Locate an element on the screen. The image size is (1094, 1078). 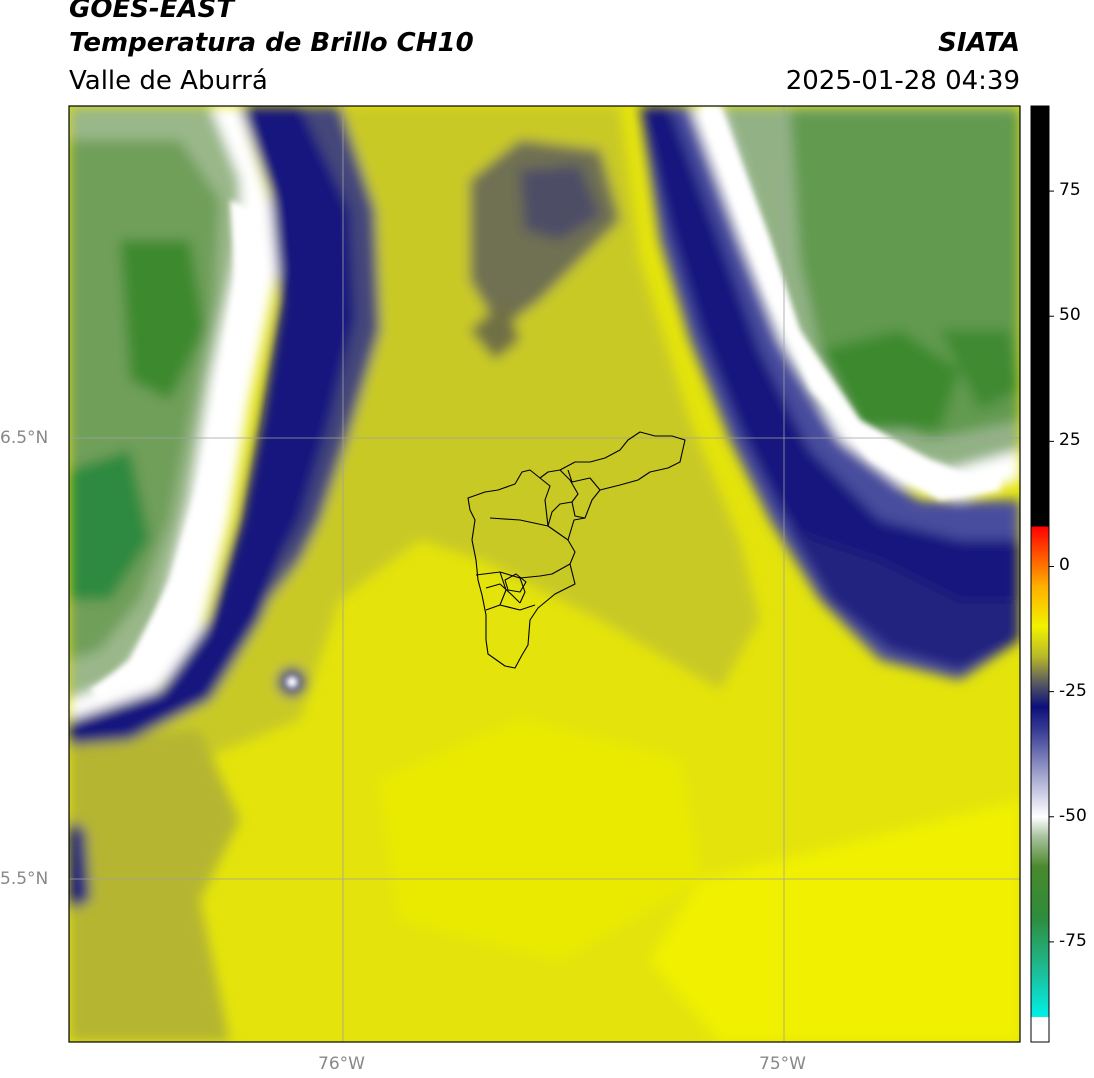
lon-tick-76w: 76°W is located at coordinates (341, 1064).